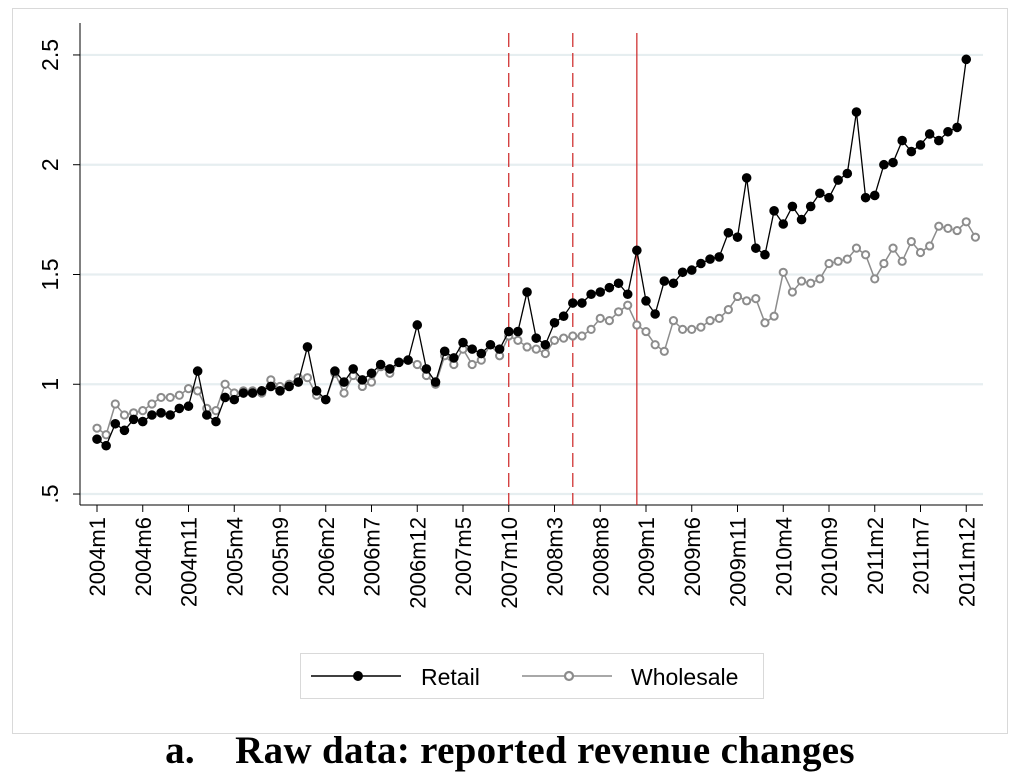 The width and height of the screenshot is (1020, 784). I want to click on x-tick-label: 2005m9, so click(280, 557).